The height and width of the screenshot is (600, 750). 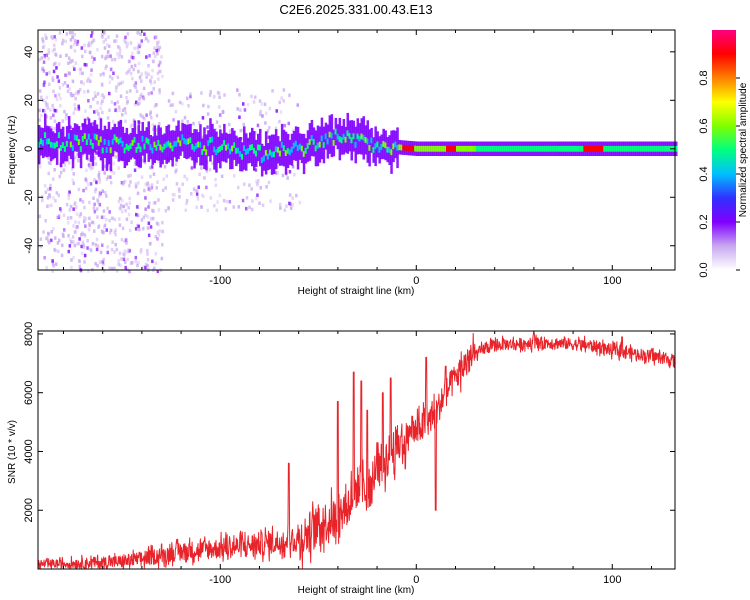 I want to click on snr-ytick-label: 4000, so click(x=29, y=451).